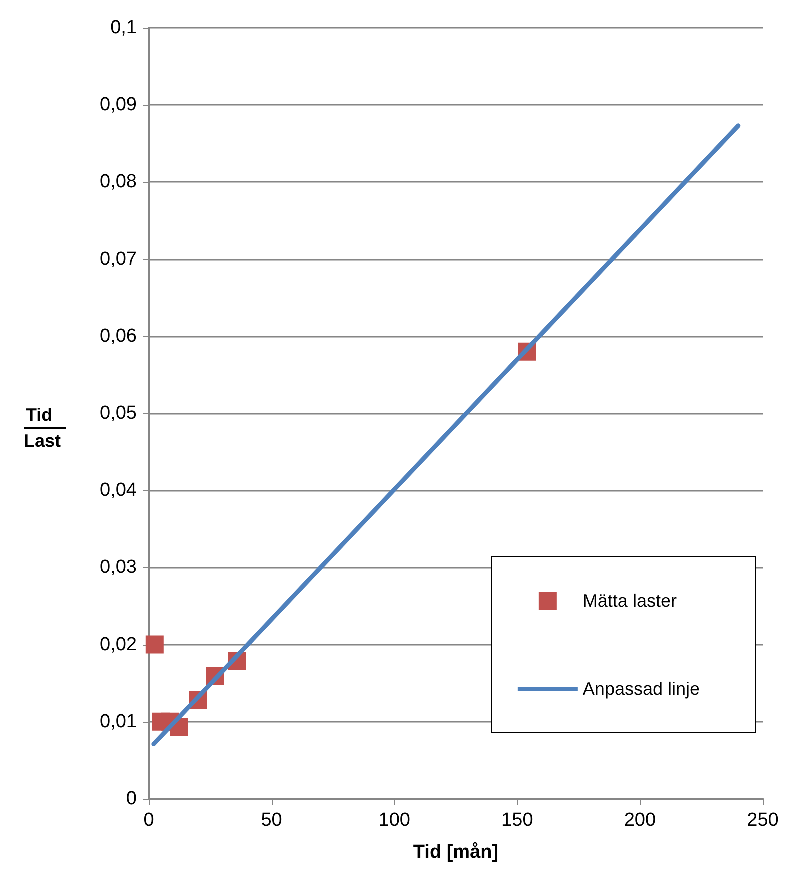 The image size is (796, 896). I want to click on legend-label: Anpassad linje, so click(641, 689).